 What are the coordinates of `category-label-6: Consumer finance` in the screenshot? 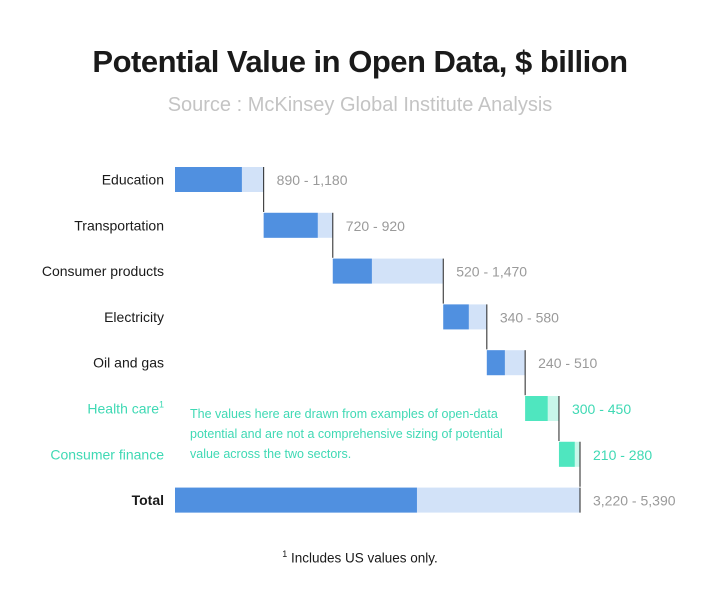 It's located at (107, 454).